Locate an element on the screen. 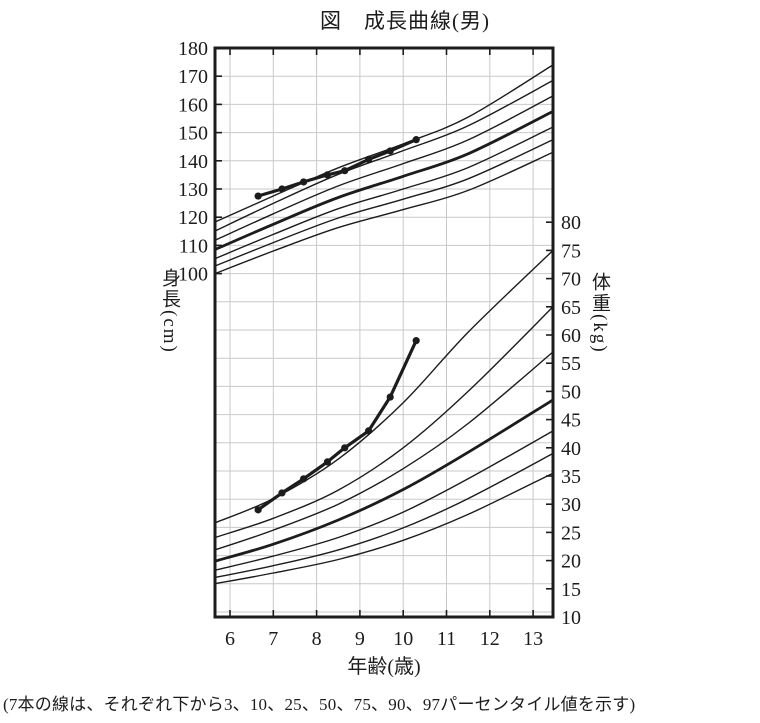 The height and width of the screenshot is (723, 760). y-axis-label-height: 身長(cm) is located at coordinates (169, 311).